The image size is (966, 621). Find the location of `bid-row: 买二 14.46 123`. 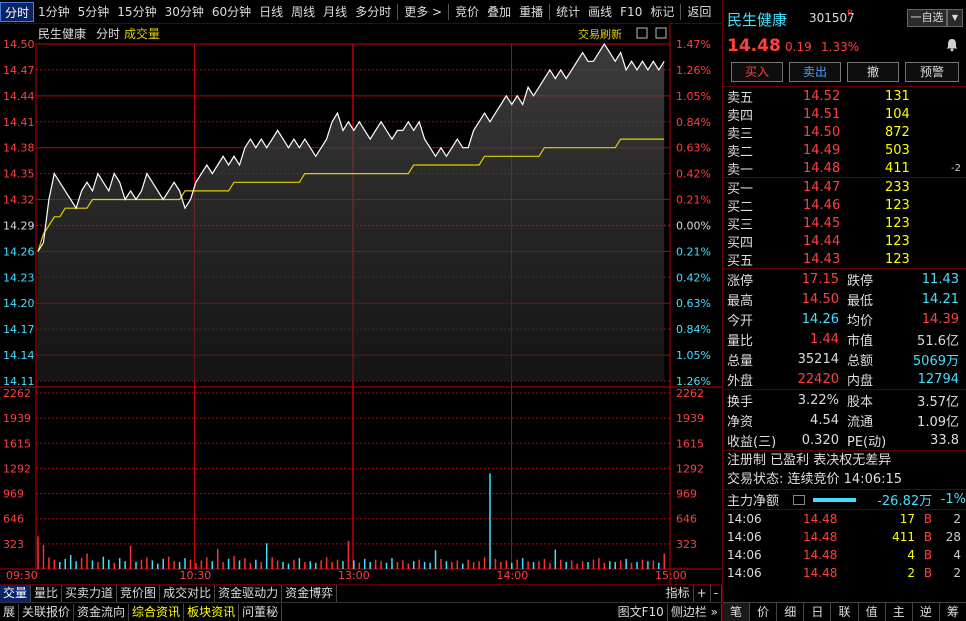

bid-row: 买二 14.46 123 is located at coordinates (844, 205).